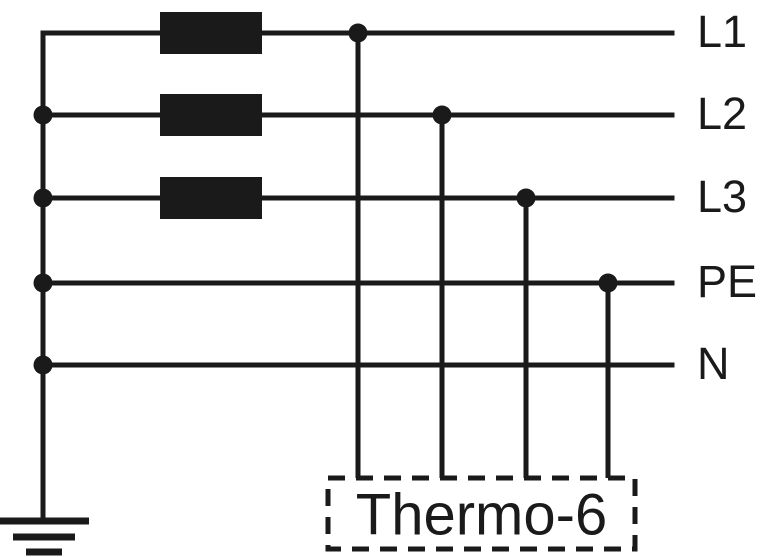  What do you see at coordinates (442, 115) in the screenshot?
I see `junction-dot-tap-l2` at bounding box center [442, 115].